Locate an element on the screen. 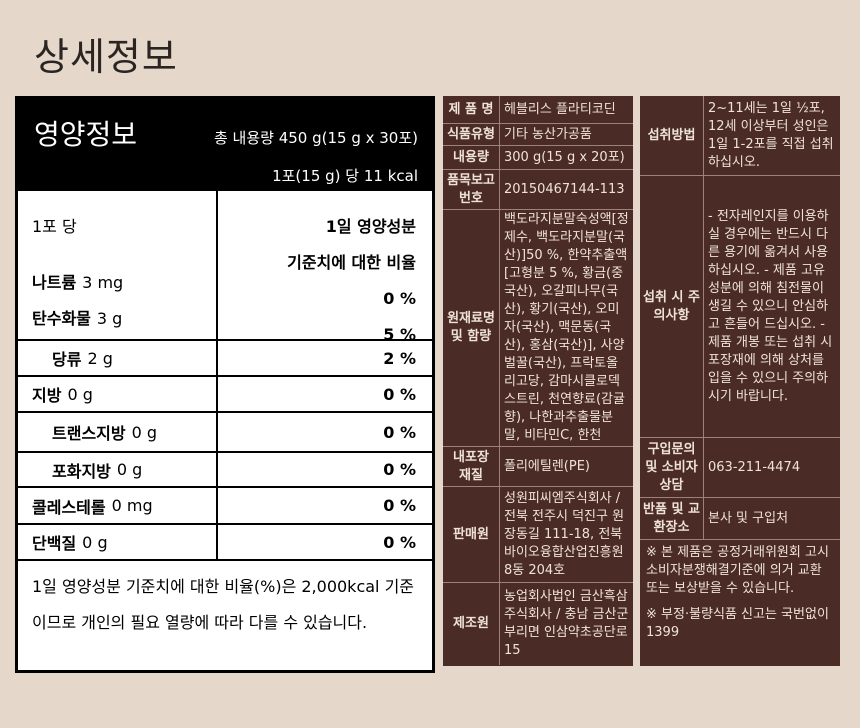 This screenshot has height=728, width=860. nutrient-name: 지방 is located at coordinates (47, 395).